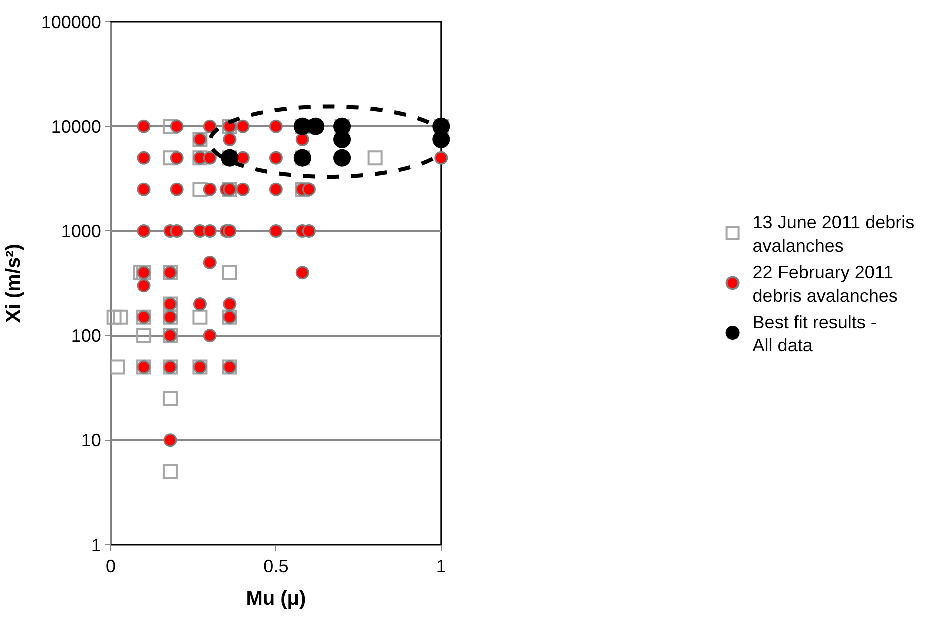  What do you see at coordinates (276, 599) in the screenshot?
I see `x-axis-title: Mu (μ)` at bounding box center [276, 599].